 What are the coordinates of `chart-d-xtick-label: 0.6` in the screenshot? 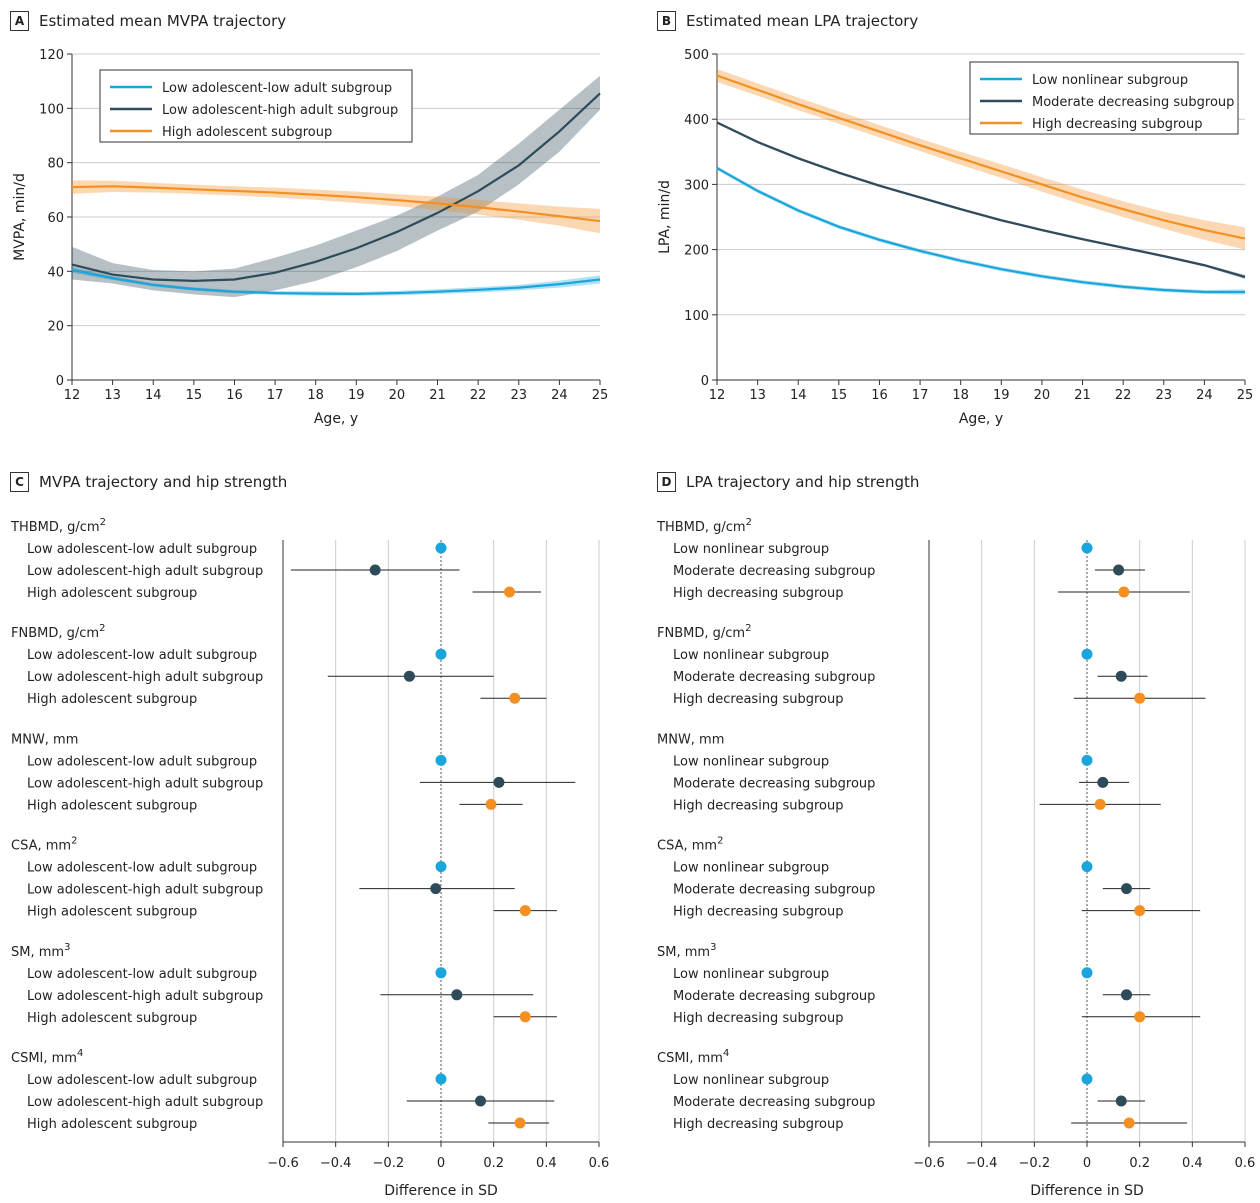 It's located at (1245, 1163).